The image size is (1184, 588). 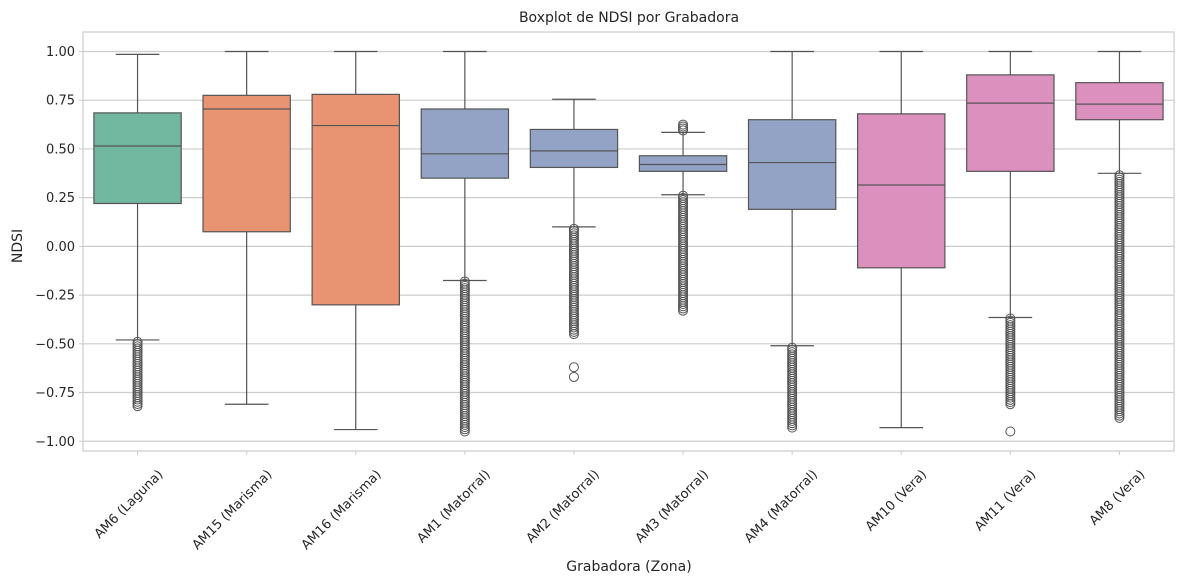 What do you see at coordinates (60, 101) in the screenshot?
I see `y-tick-label: 0.75` at bounding box center [60, 101].